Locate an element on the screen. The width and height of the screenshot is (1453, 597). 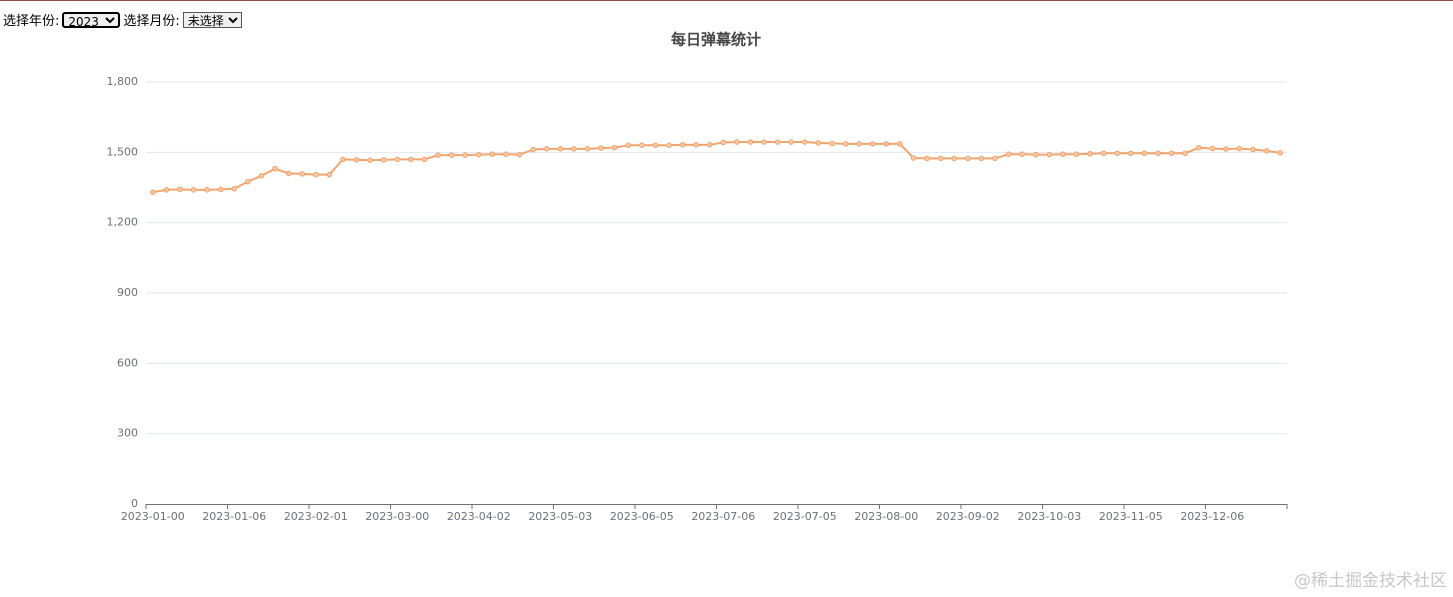
y-tick-label: 1,800 is located at coordinates (123, 81).